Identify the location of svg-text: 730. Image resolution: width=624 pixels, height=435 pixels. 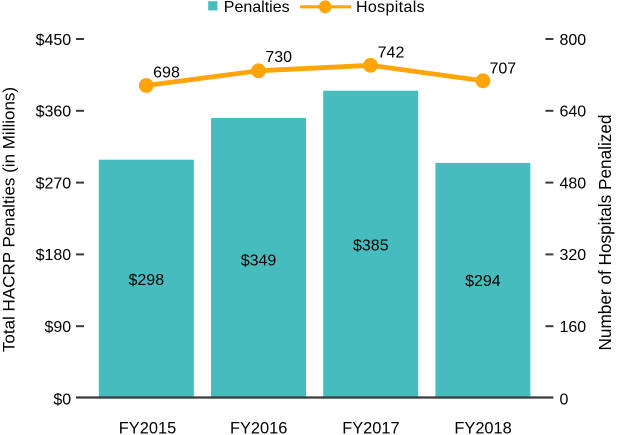
(278, 57).